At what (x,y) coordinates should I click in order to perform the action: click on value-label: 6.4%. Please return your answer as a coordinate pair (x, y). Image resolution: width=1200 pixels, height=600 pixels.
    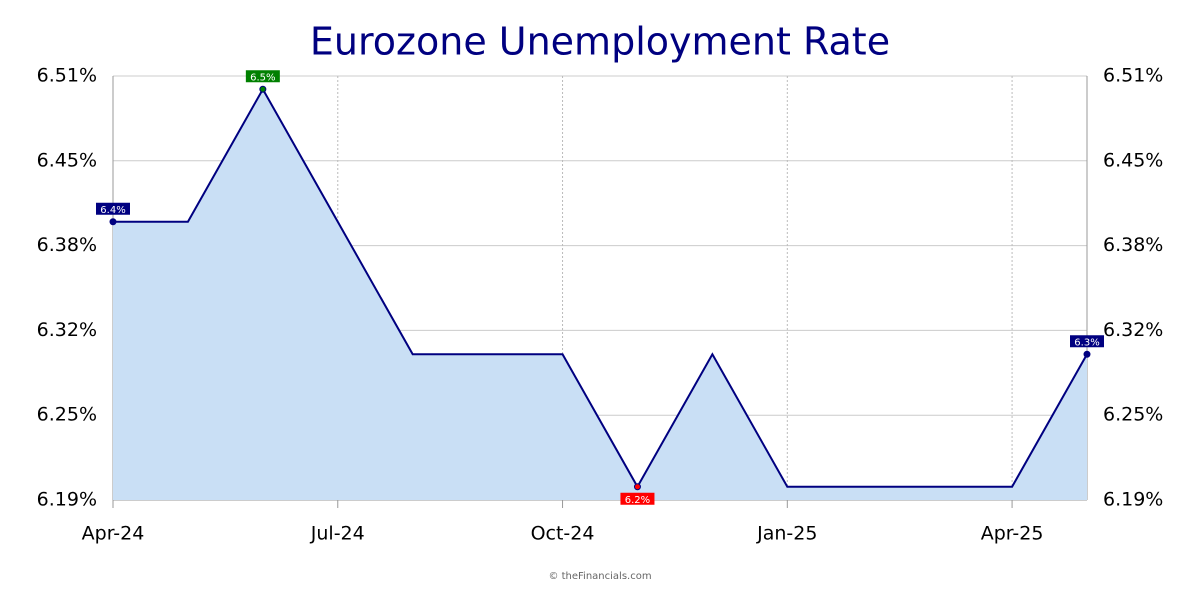
    Looking at the image, I should click on (112, 210).